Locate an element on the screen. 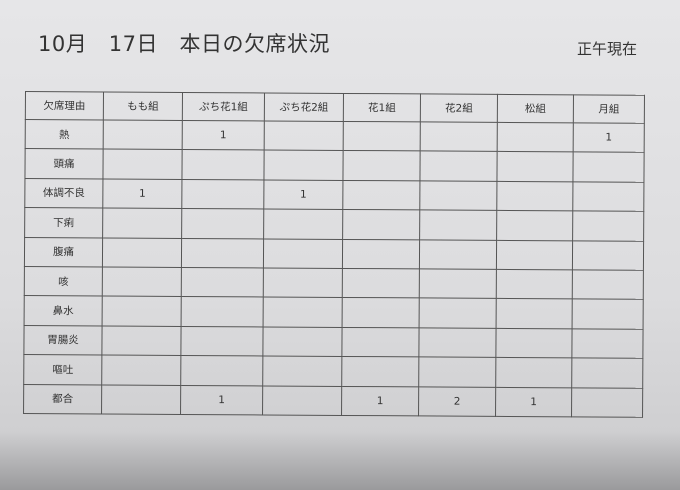 Image resolution: width=680 pixels, height=490 pixels. reason-cell: 腹痛 is located at coordinates (63, 252).